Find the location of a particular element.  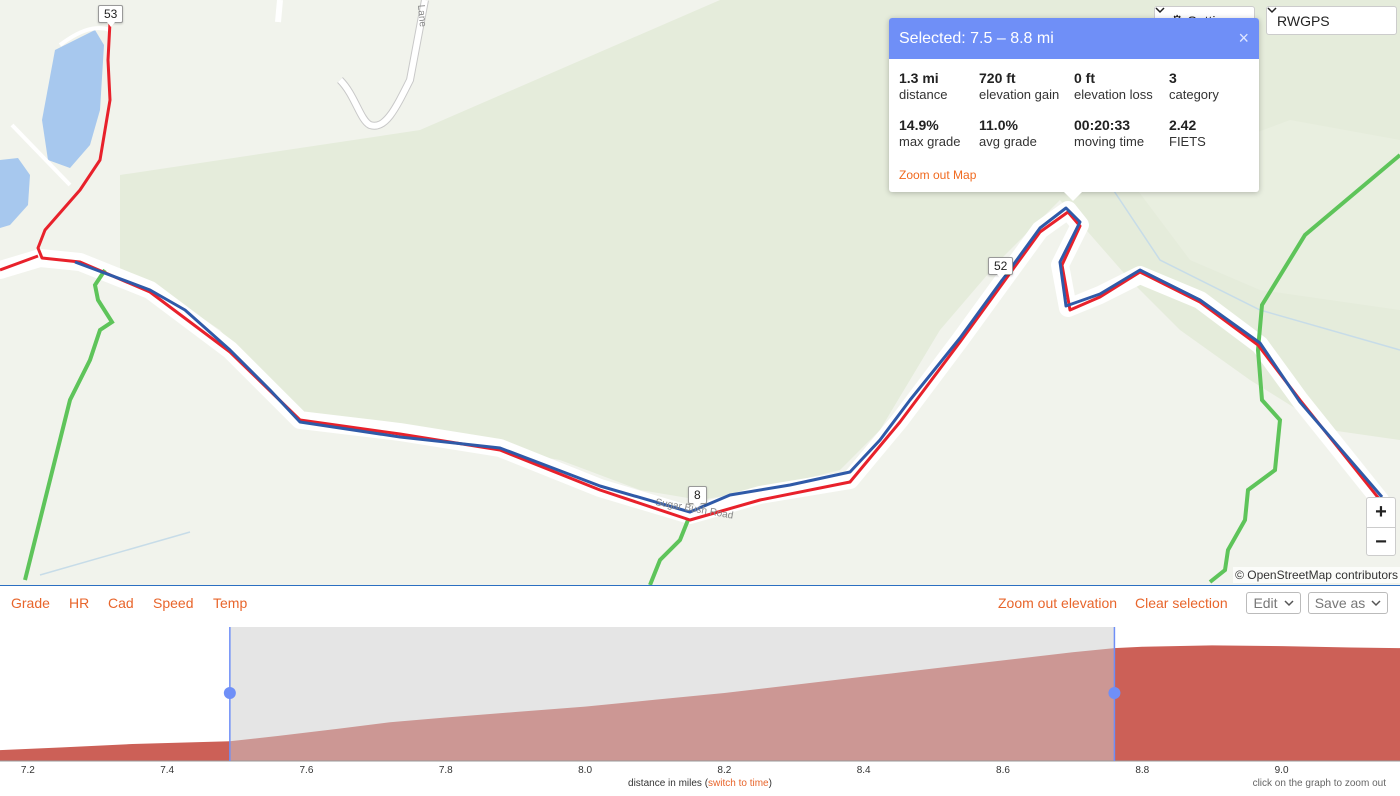

stat-value: 0 ft is located at coordinates (1084, 78).